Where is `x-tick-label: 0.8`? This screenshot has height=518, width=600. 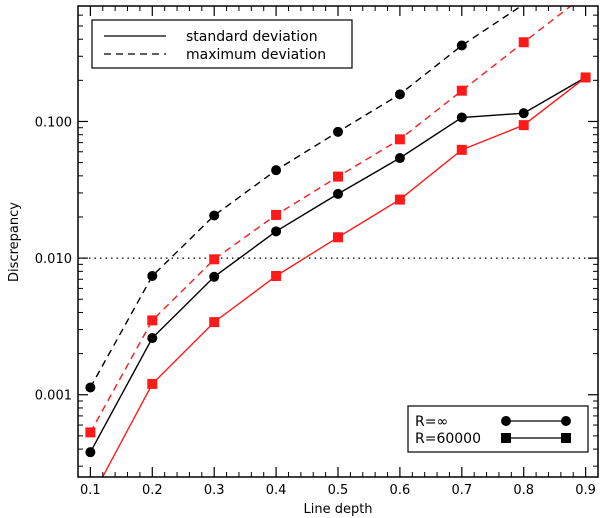 x-tick-label: 0.8 is located at coordinates (523, 490).